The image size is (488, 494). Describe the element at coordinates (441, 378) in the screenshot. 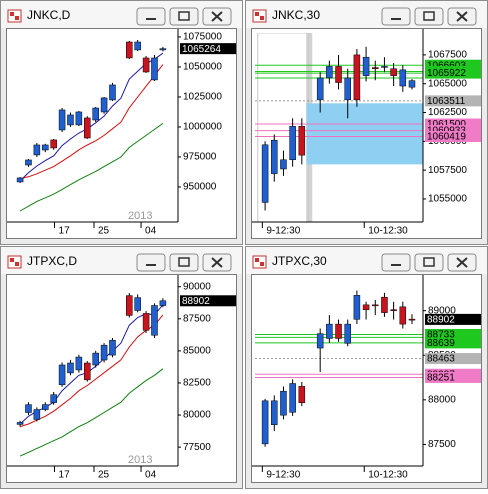

I see `price-label: 88251` at that location.